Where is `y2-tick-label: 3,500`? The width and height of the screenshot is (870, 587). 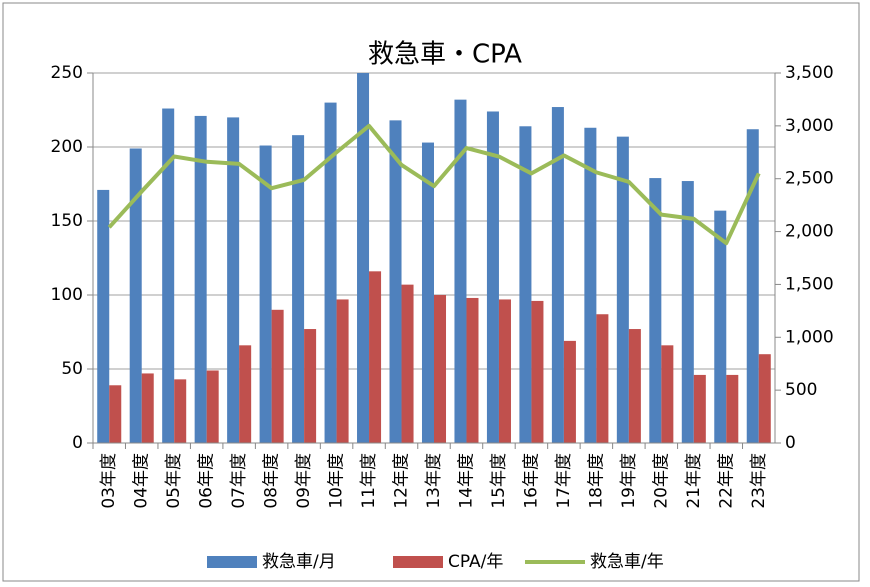
y2-tick-label: 3,500 is located at coordinates (809, 73).